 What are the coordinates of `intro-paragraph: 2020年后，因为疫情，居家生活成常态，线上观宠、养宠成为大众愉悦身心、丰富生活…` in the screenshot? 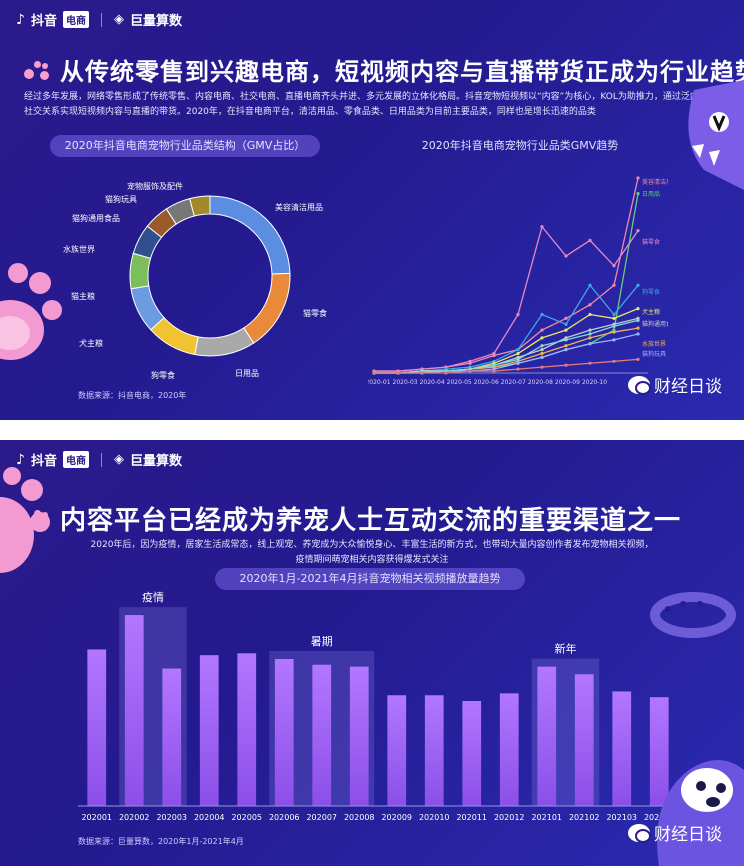 It's located at (372, 553).